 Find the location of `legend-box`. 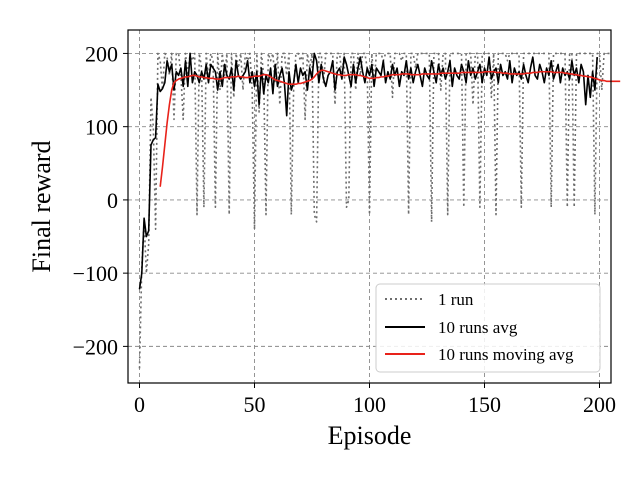

legend-box is located at coordinates (488, 328).